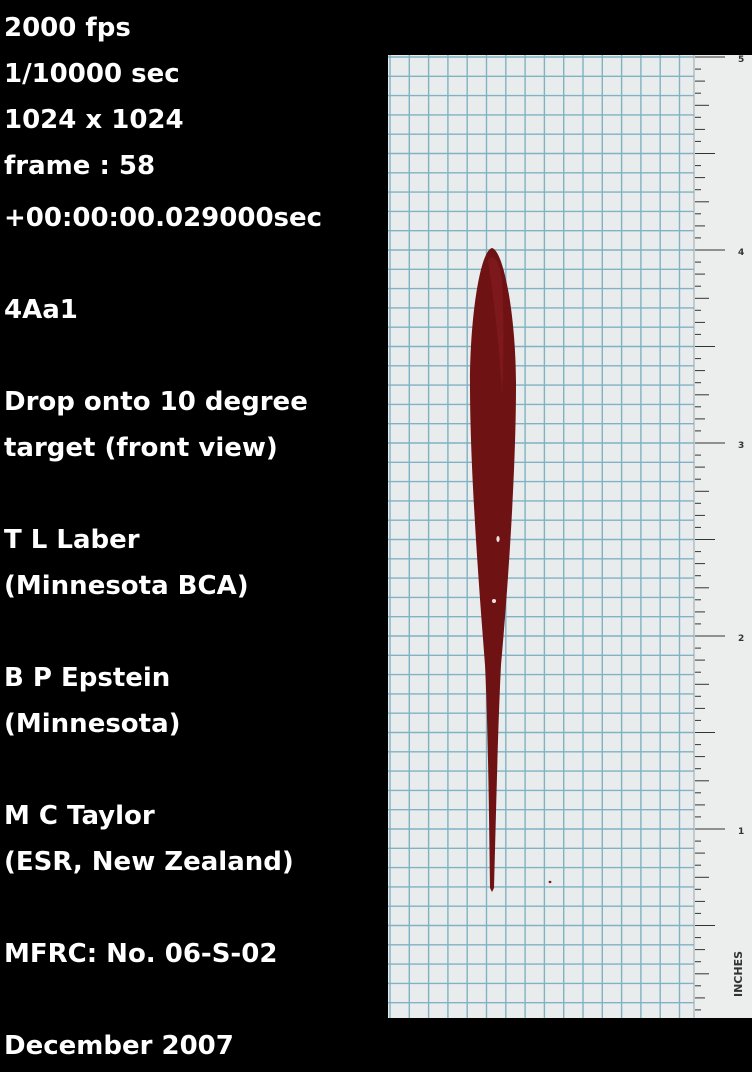  Describe the element at coordinates (149, 862) in the screenshot. I see `author-3-affiliation: (ESR, New Zealand)` at that location.